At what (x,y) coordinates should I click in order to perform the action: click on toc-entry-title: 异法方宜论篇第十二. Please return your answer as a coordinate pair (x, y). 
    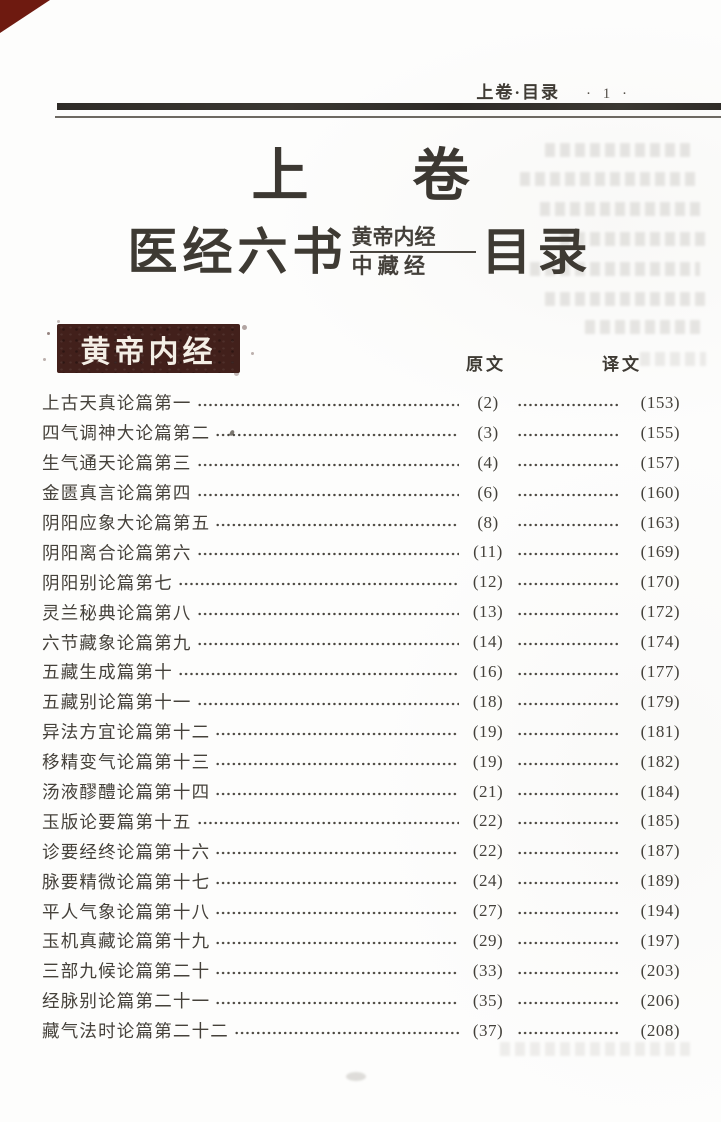
    Looking at the image, I should click on (126, 732).